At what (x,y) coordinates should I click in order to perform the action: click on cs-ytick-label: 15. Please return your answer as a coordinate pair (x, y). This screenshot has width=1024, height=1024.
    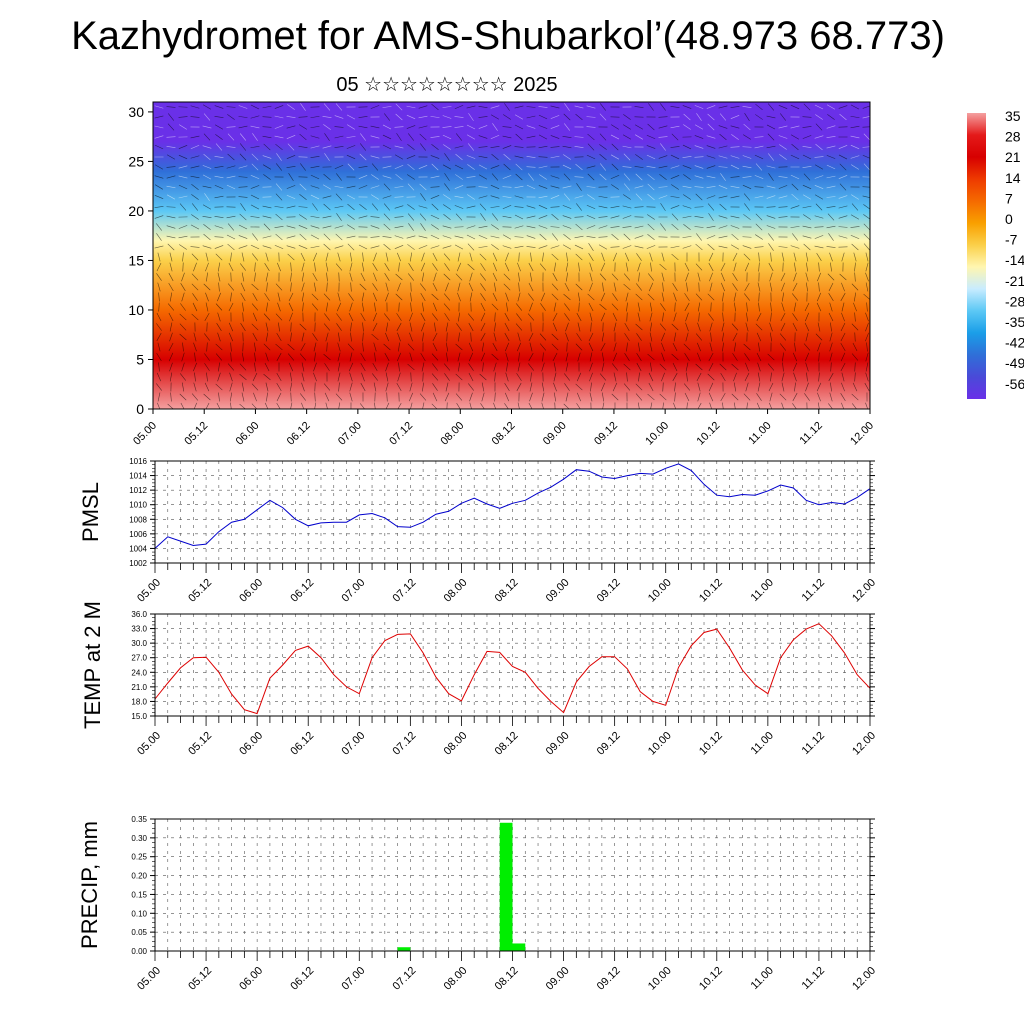
    Looking at the image, I should click on (136, 260).